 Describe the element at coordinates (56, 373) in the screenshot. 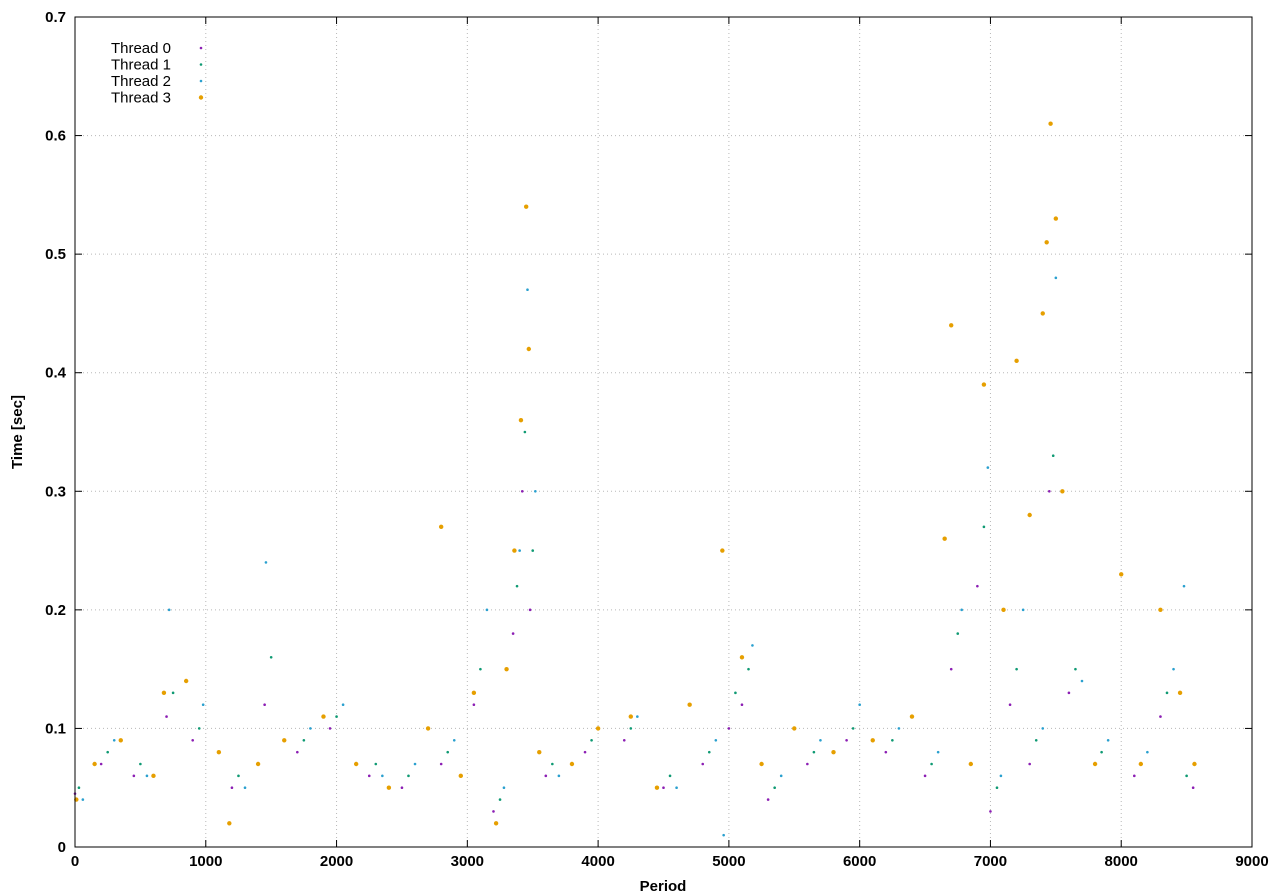

I see `y-tick-label: 0.4` at that location.